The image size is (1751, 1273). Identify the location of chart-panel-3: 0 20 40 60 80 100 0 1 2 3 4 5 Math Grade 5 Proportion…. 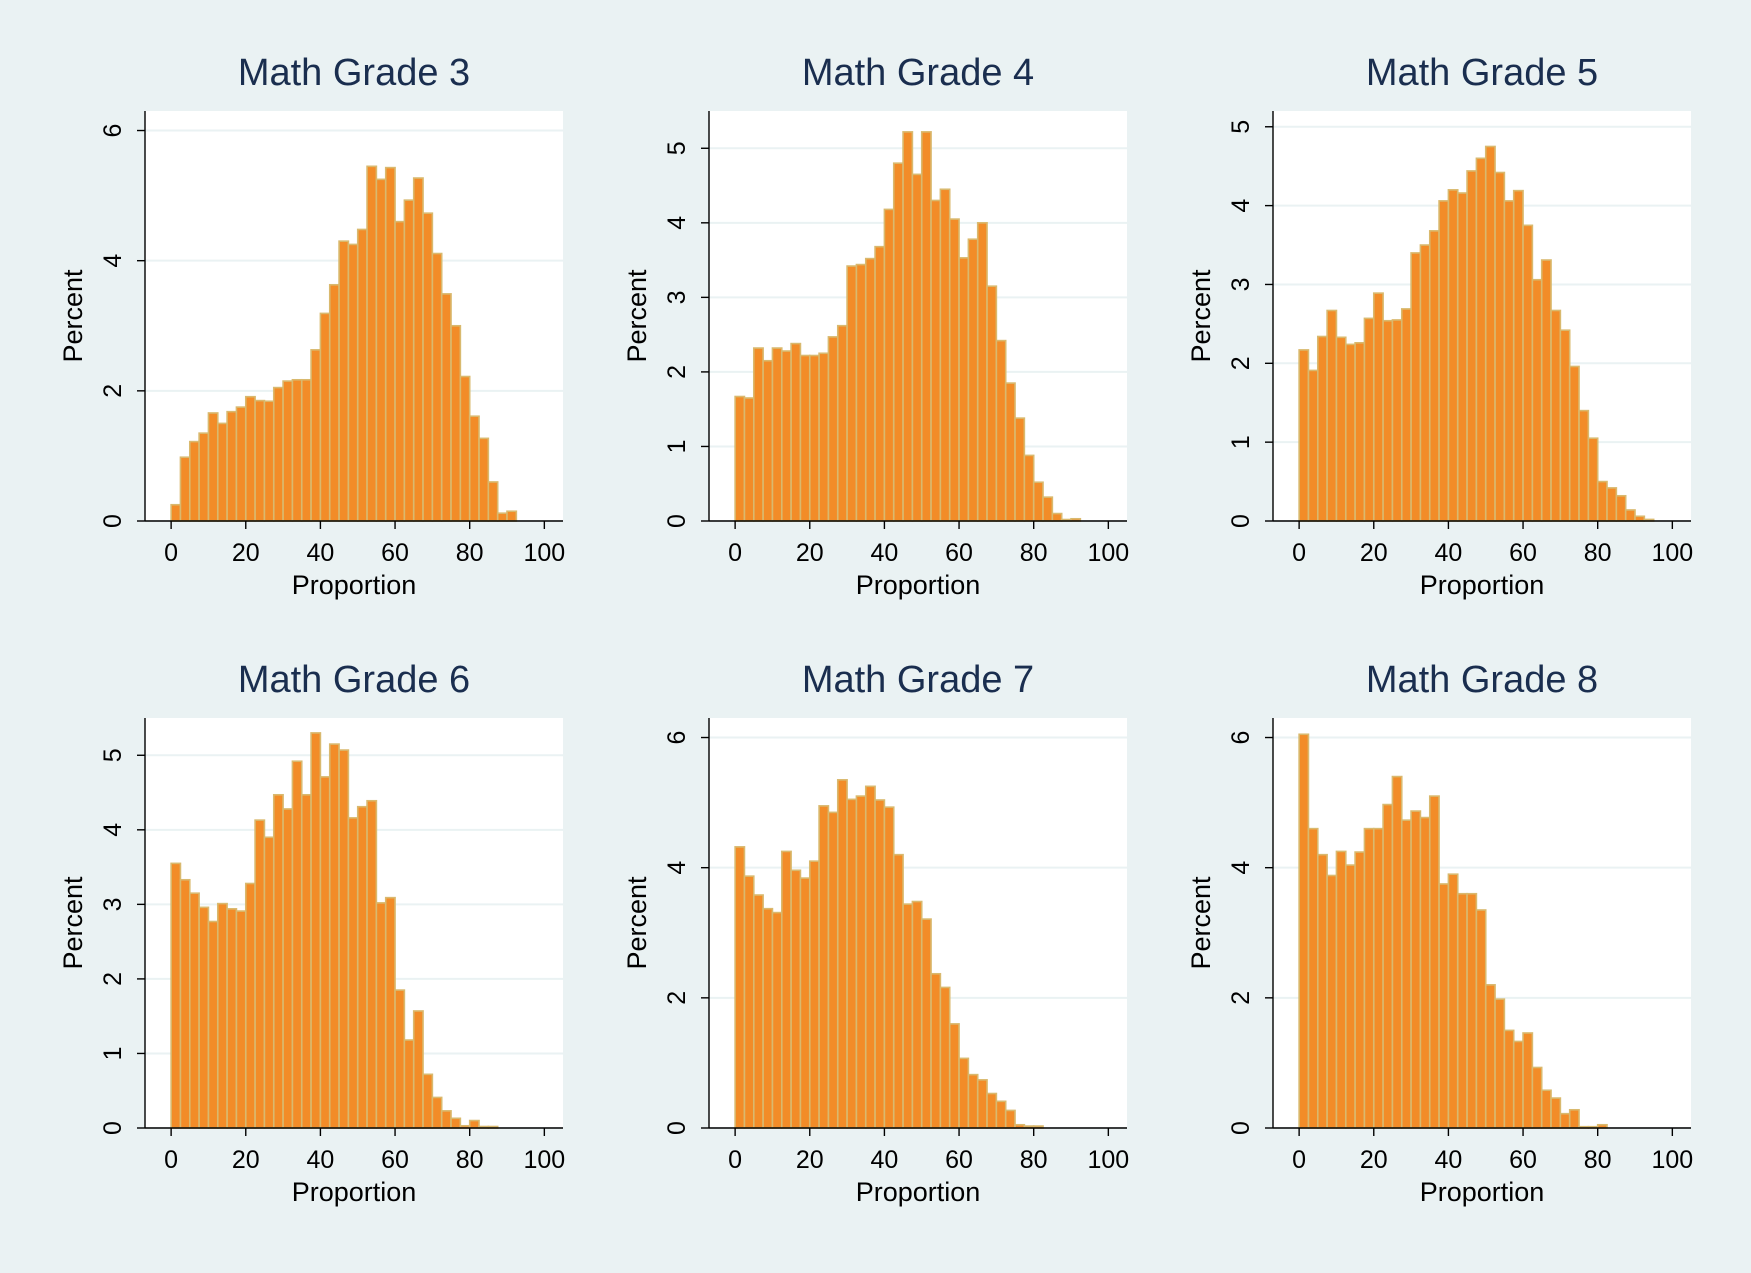
(1439, 326).